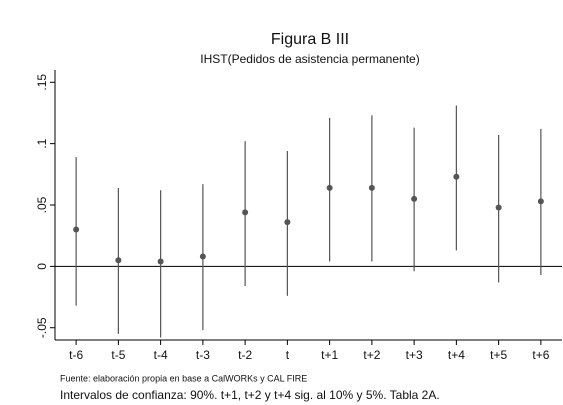  Describe the element at coordinates (288, 355) in the screenshot. I see `x-tick-label: t` at that location.